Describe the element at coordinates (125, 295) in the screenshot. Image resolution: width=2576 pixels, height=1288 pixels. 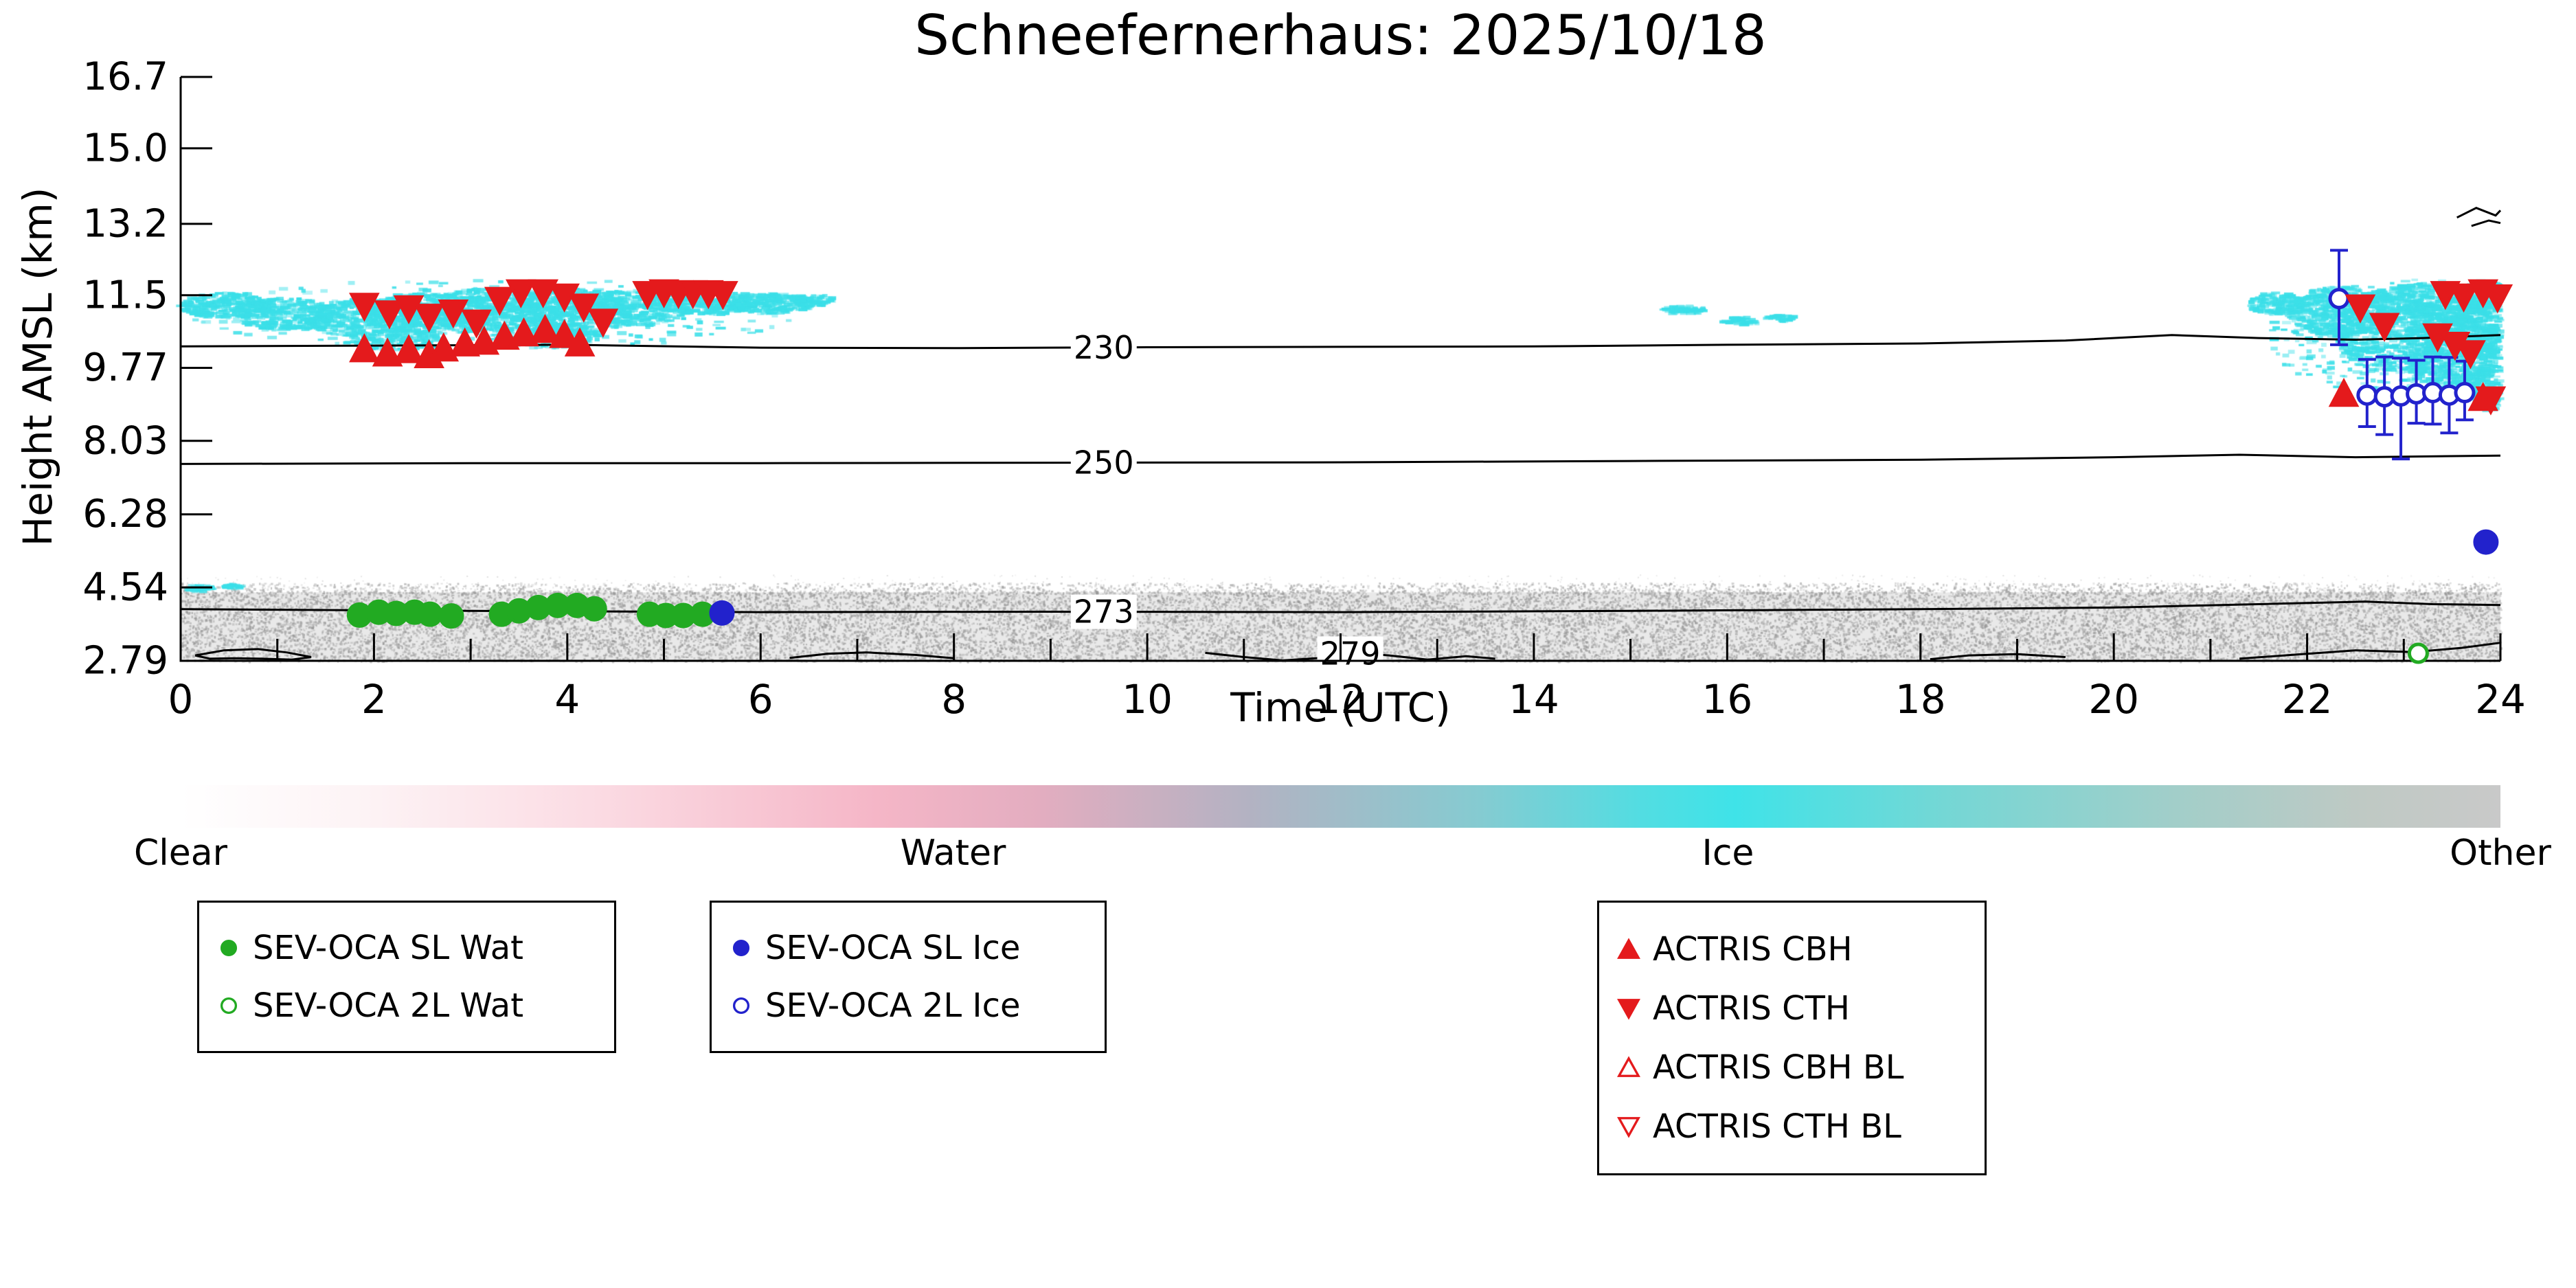
I see `y-tick-label: 11.5` at that location.